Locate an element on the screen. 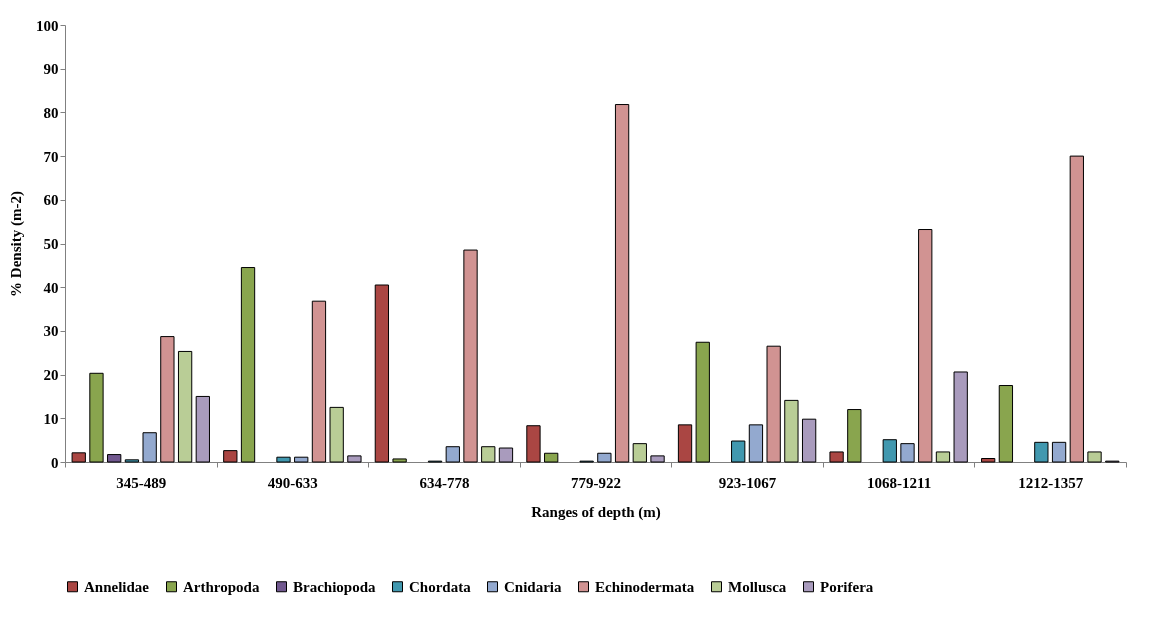  y-tick-label: 30 is located at coordinates (51, 331).